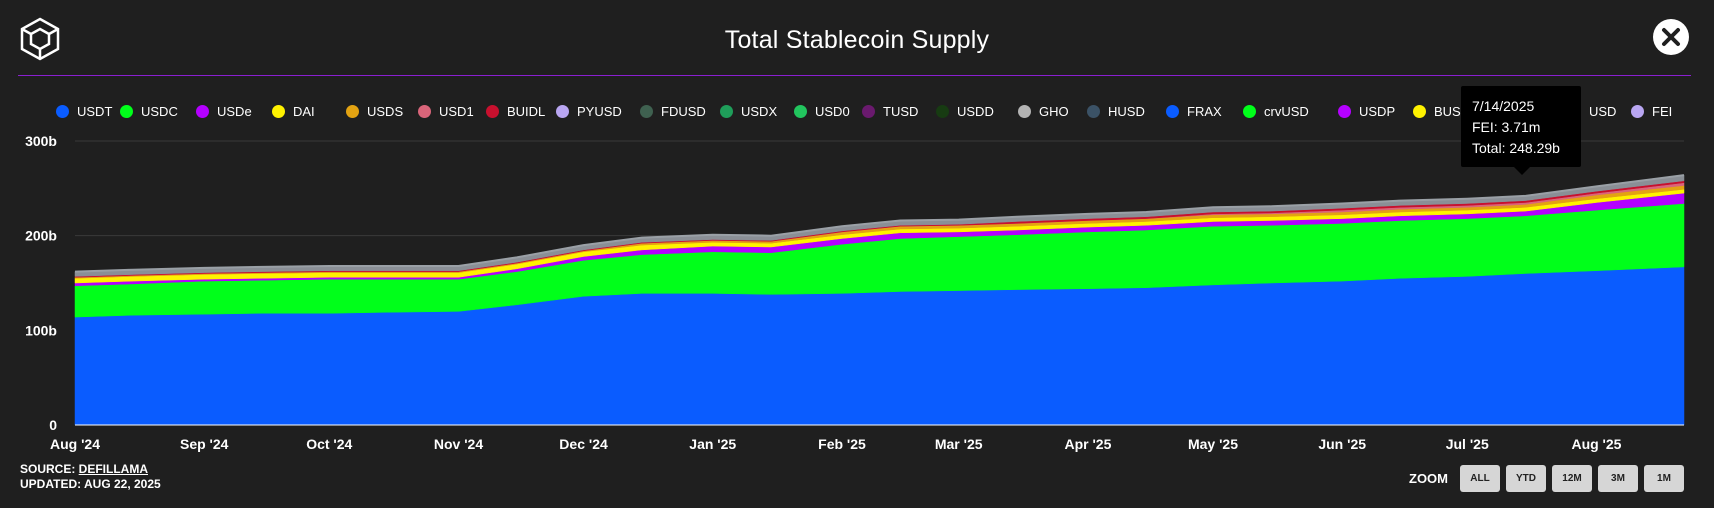 This screenshot has height=508, width=1714. What do you see at coordinates (1428, 478) in the screenshot?
I see `zoom-label: ZOOM` at bounding box center [1428, 478].